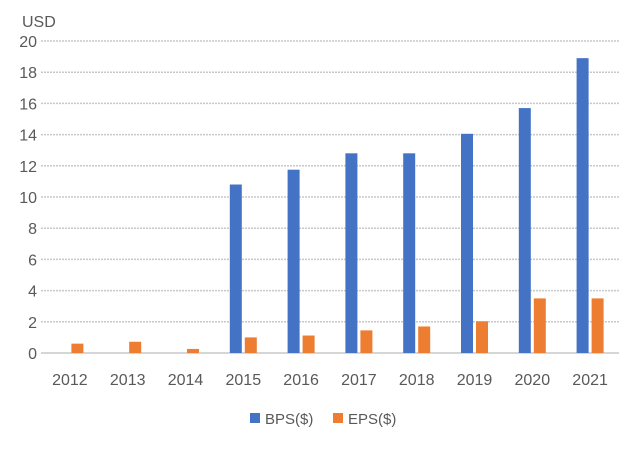  Describe the element at coordinates (590, 380) in the screenshot. I see `x-tick-label: 2021` at that location.